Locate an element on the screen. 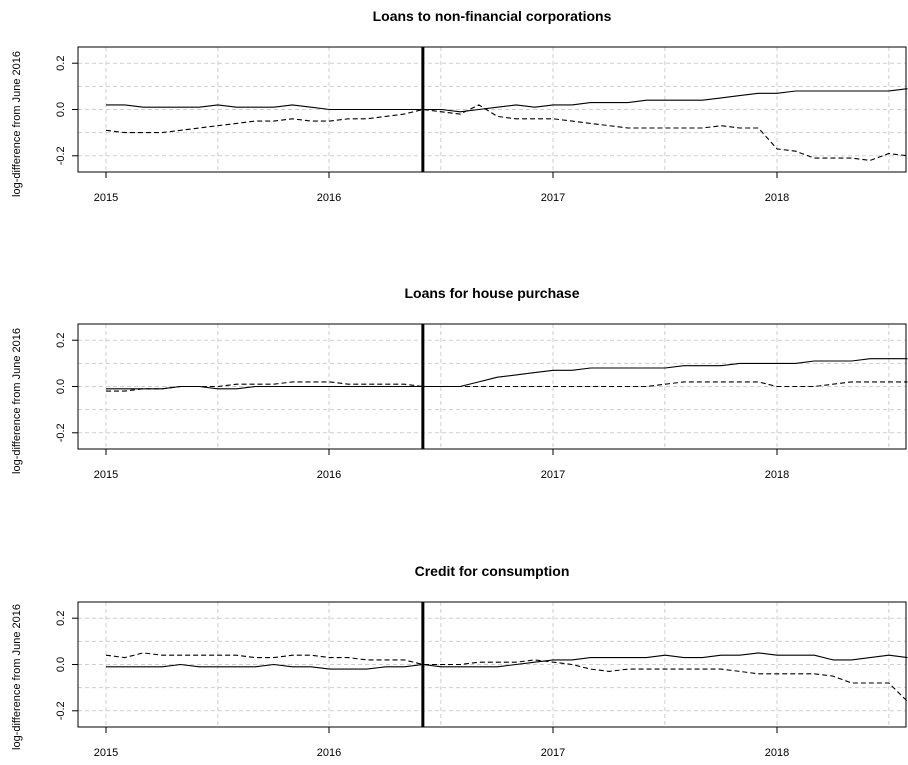 Image resolution: width=908 pixels, height=765 pixels. chart-title: Loans for house purchase is located at coordinates (491, 293).